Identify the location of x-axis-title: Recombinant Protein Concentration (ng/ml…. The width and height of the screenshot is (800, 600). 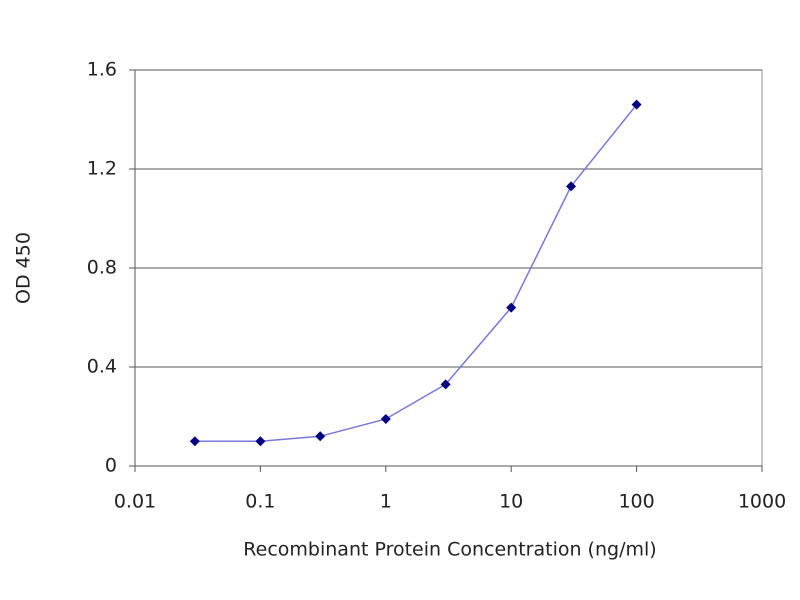
(449, 550).